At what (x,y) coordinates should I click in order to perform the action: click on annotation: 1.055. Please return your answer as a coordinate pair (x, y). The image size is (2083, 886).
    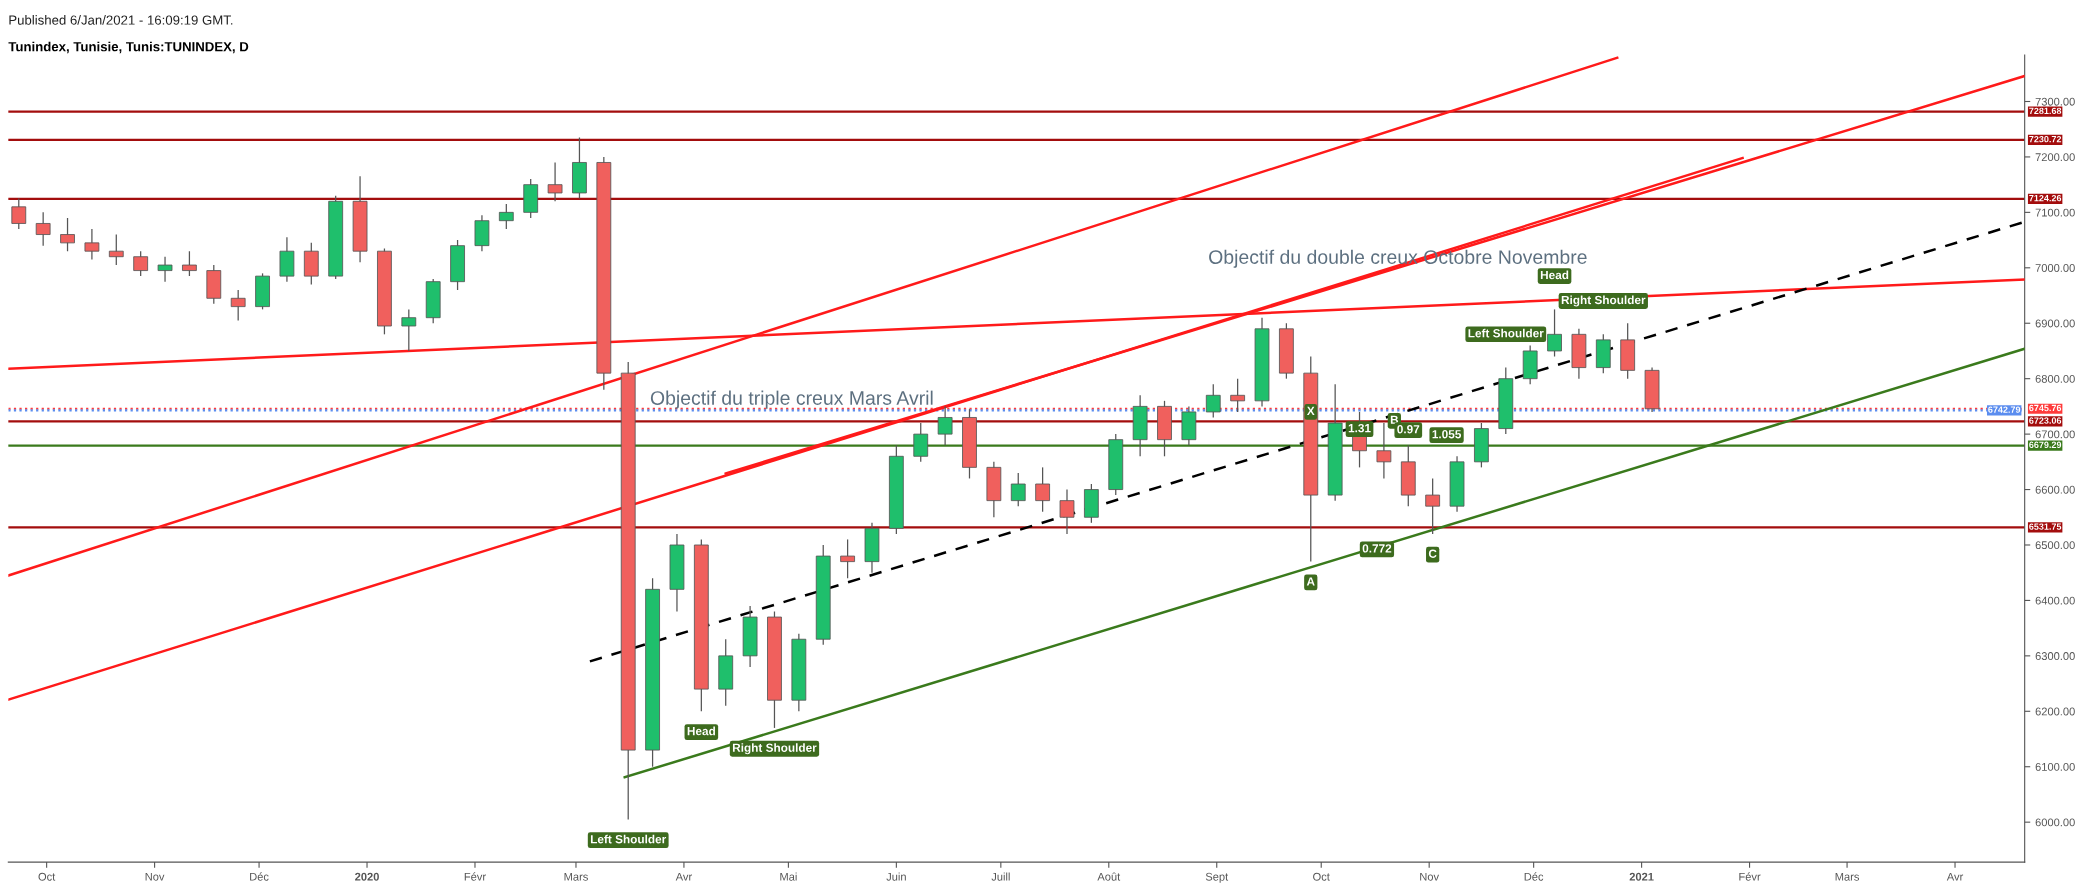
    Looking at the image, I should click on (1447, 434).